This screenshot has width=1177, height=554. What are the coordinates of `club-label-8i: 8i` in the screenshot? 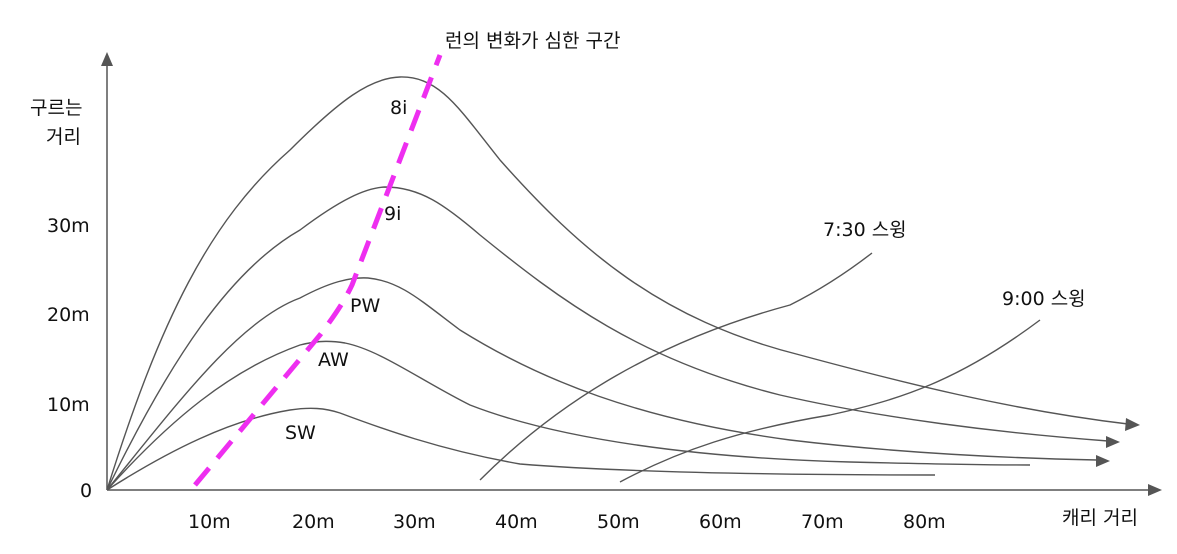 It's located at (398, 108).